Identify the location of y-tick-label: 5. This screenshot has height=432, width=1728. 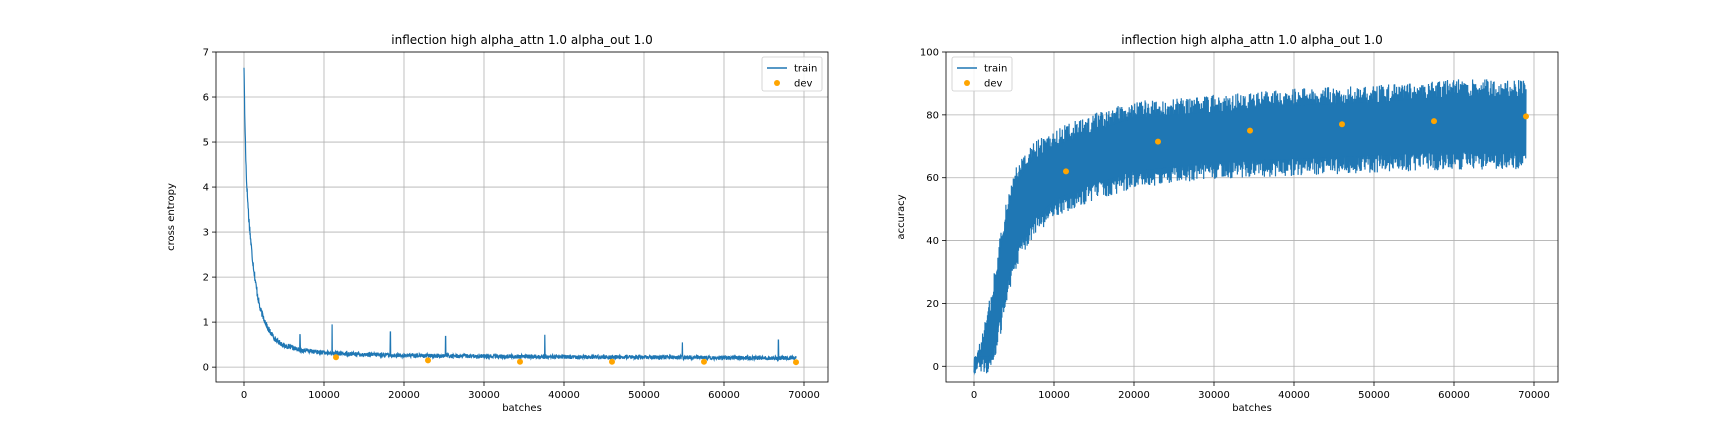
(206, 143).